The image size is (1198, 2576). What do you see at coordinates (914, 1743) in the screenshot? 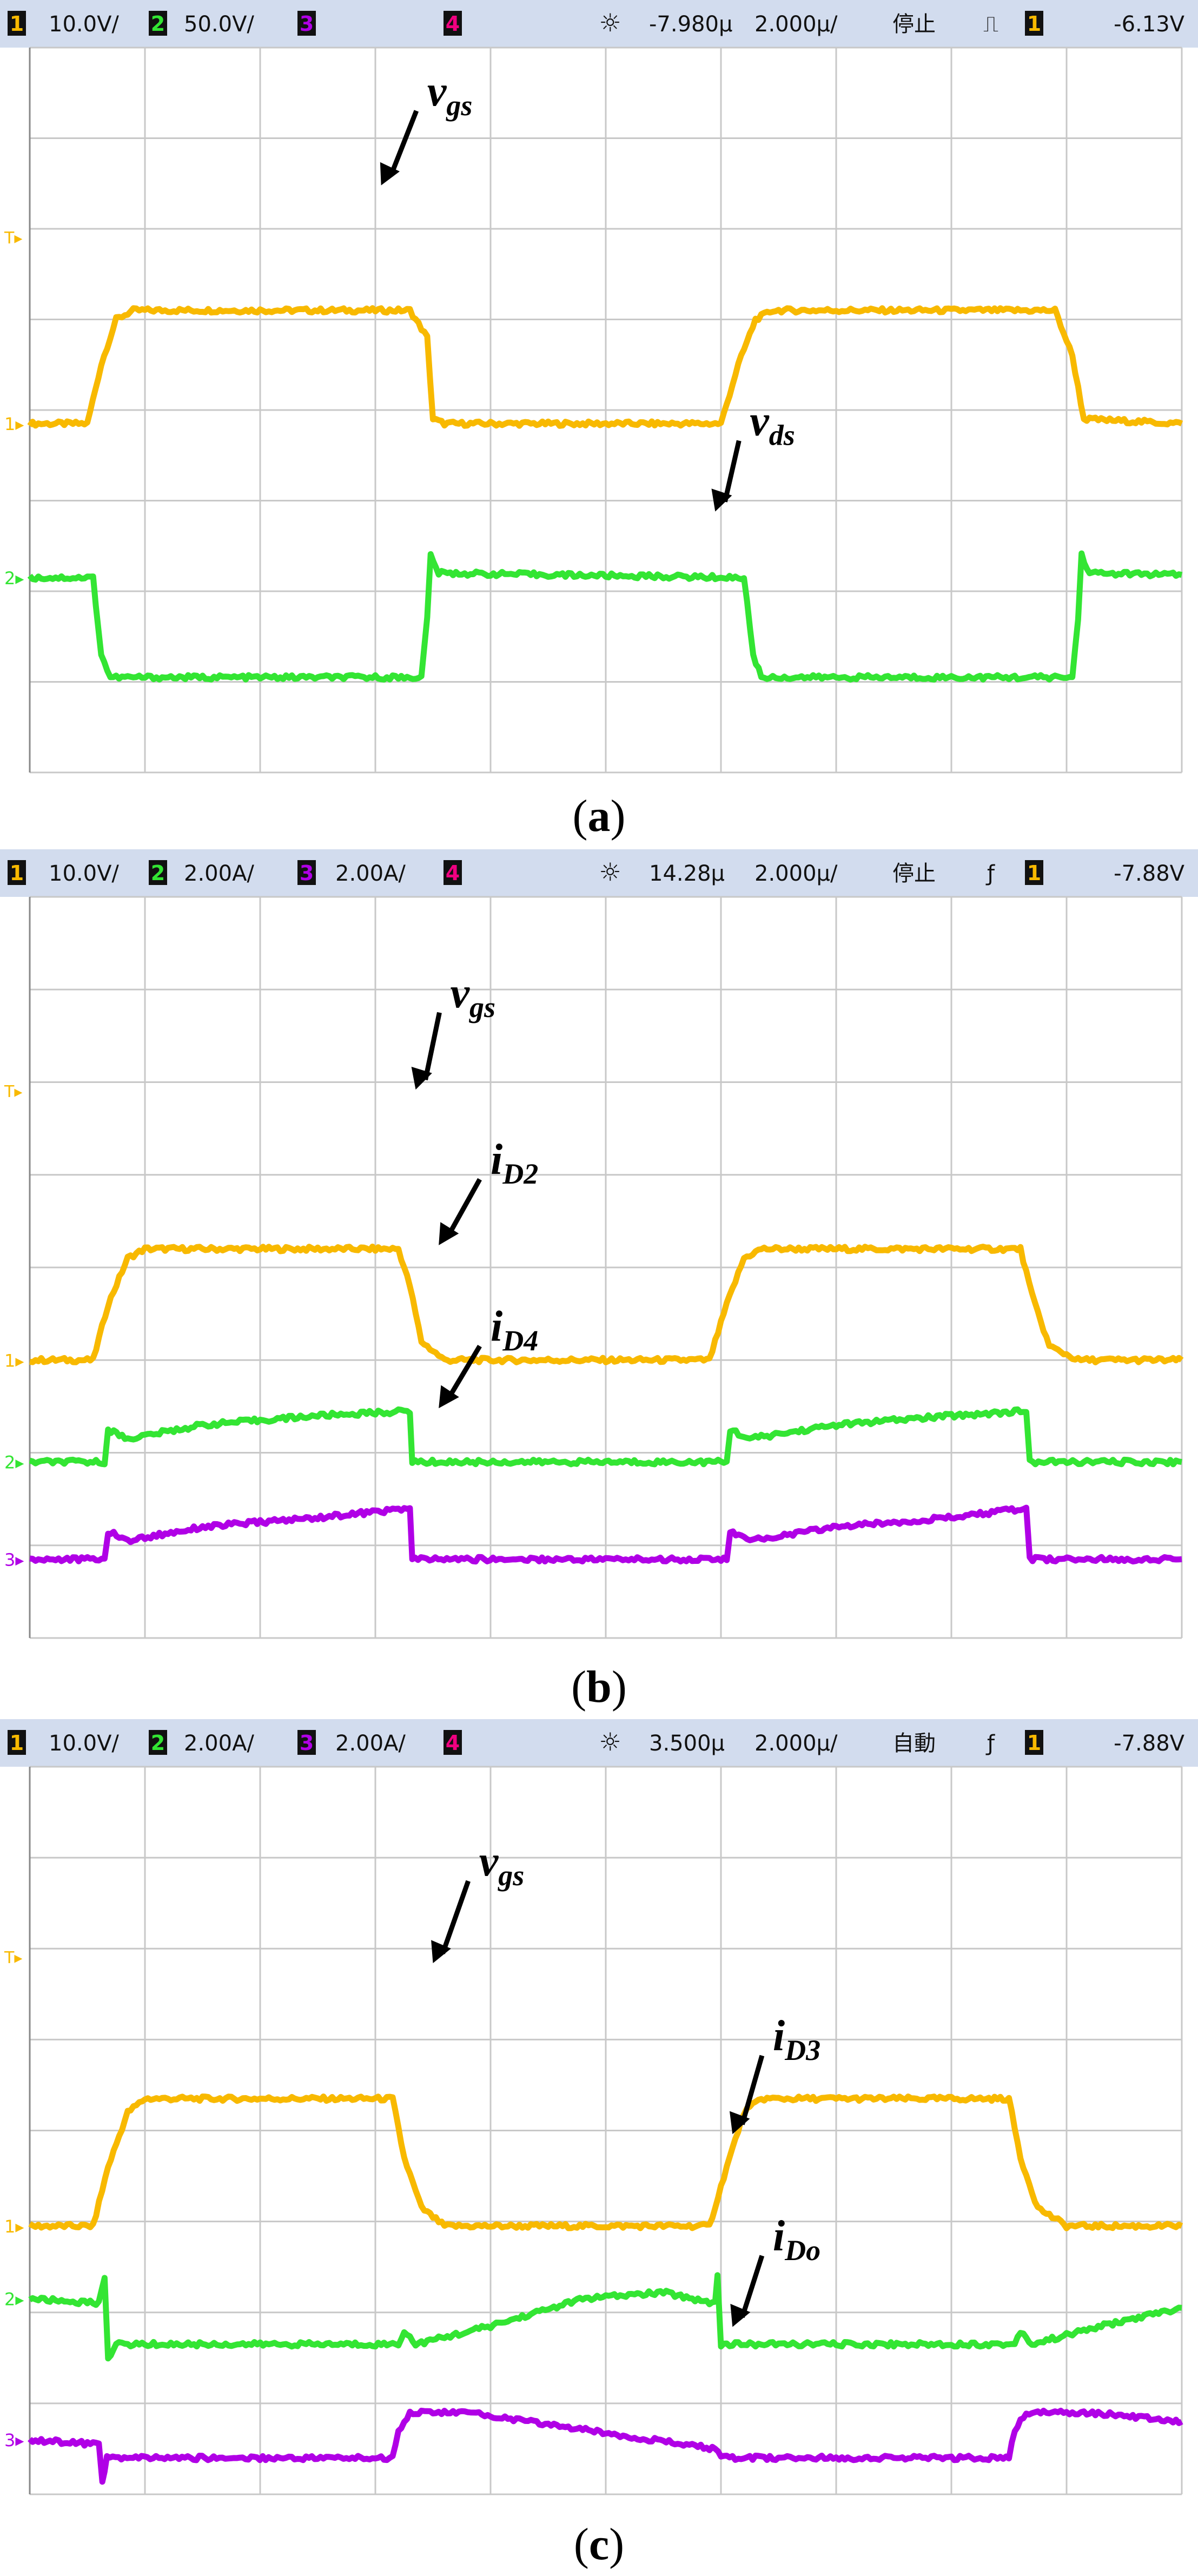
I see `run-state: 自動` at bounding box center [914, 1743].